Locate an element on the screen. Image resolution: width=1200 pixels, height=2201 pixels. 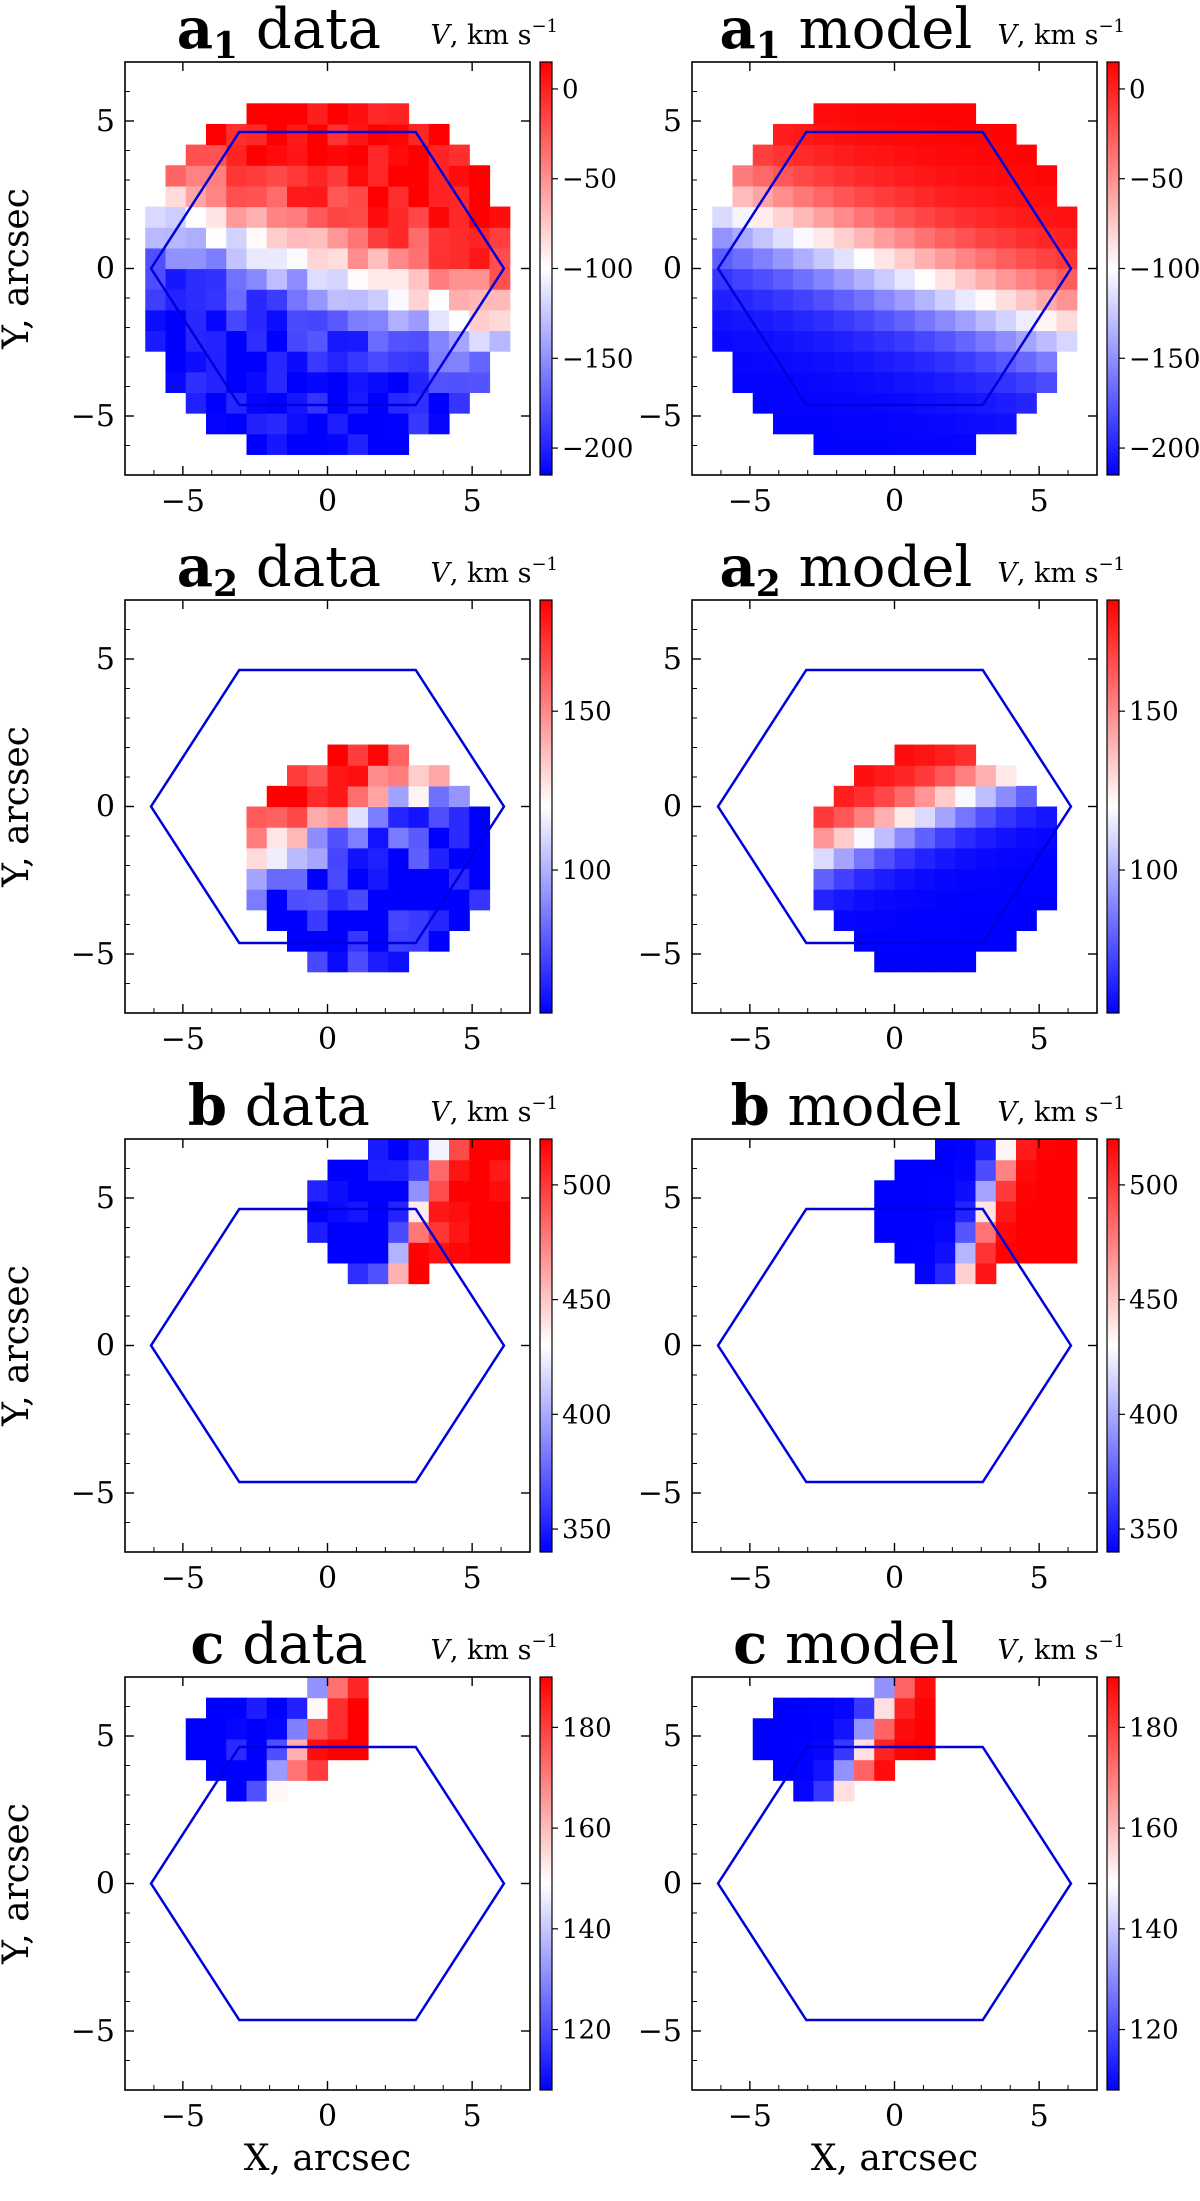
colorbar-tick-label: −150 is located at coordinates (597, 359).